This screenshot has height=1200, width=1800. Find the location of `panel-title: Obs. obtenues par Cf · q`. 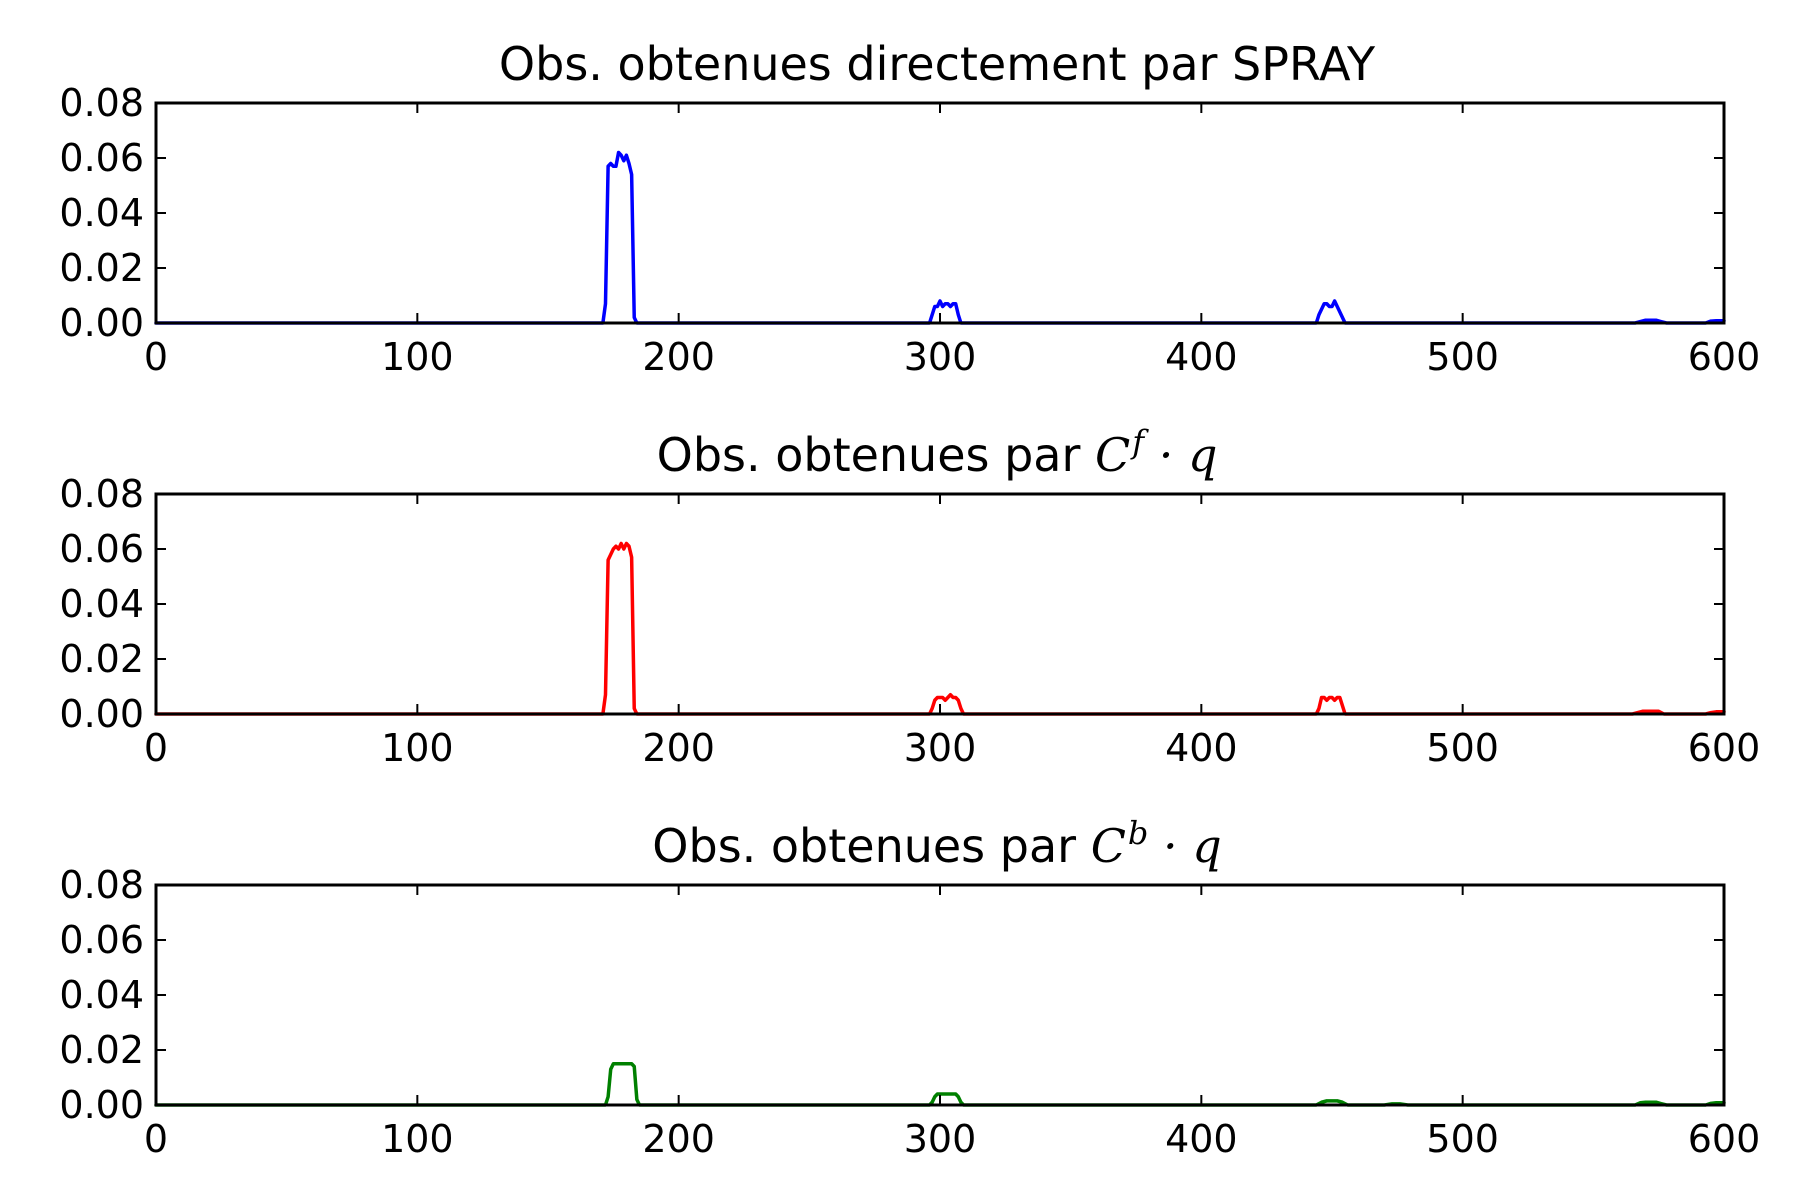

panel-title: Obs. obtenues par Cf · q is located at coordinates (937, 452).